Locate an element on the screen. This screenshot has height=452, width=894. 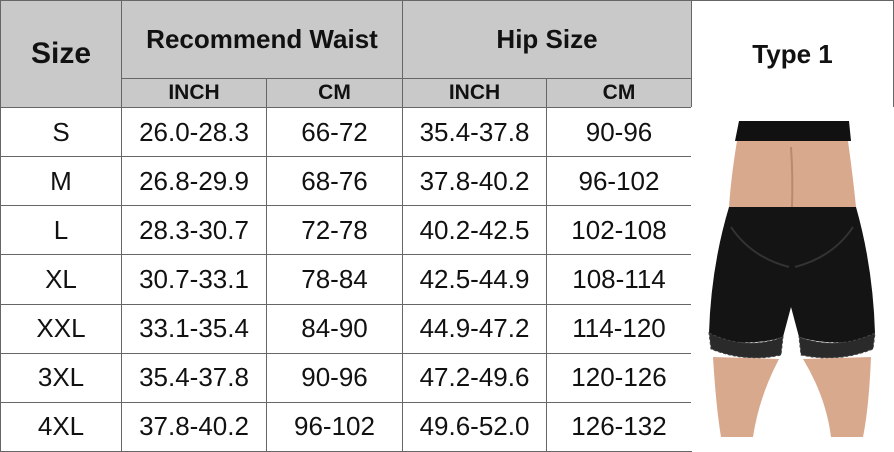
measure-cell: 102-108 is located at coordinates (619, 230).